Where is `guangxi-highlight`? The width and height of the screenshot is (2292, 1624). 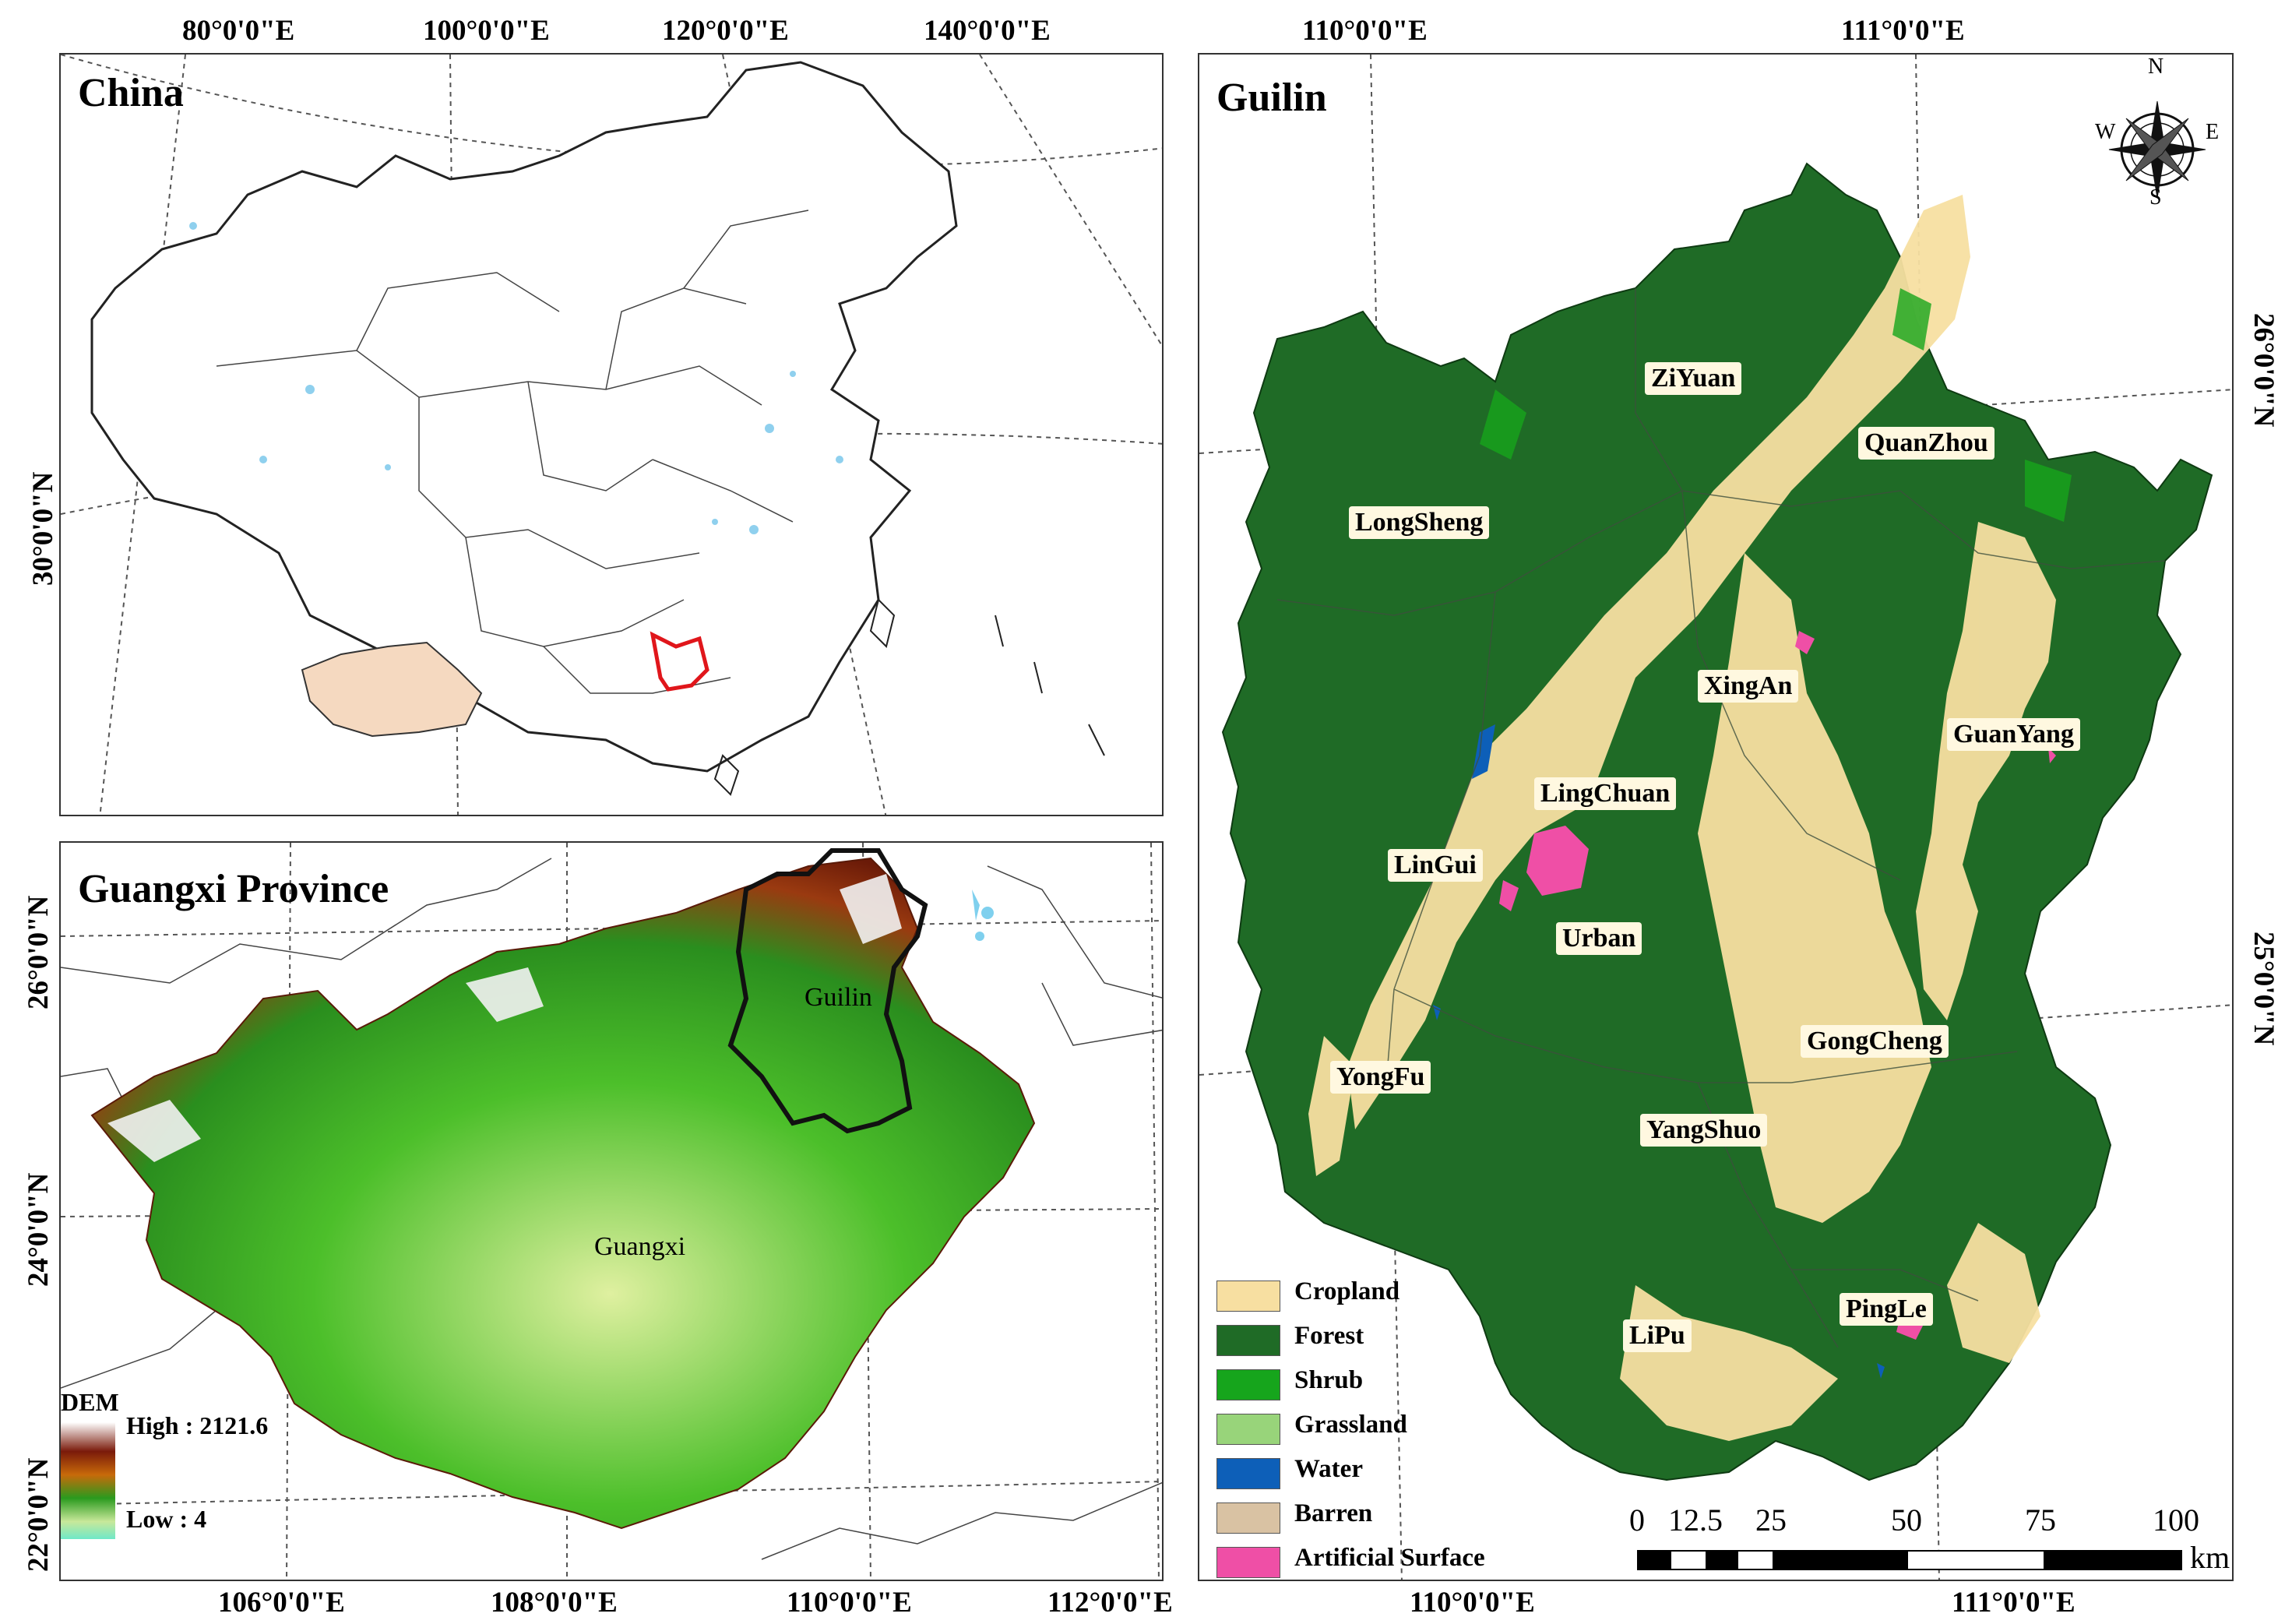
guangxi-highlight is located at coordinates (392, 690).